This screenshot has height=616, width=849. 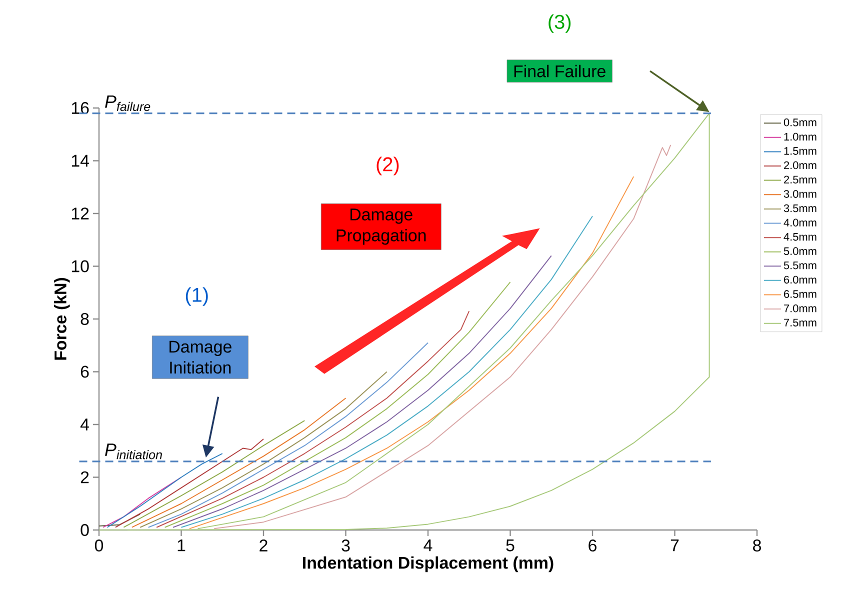 I want to click on y-tick-label: 0, so click(x=84, y=530).